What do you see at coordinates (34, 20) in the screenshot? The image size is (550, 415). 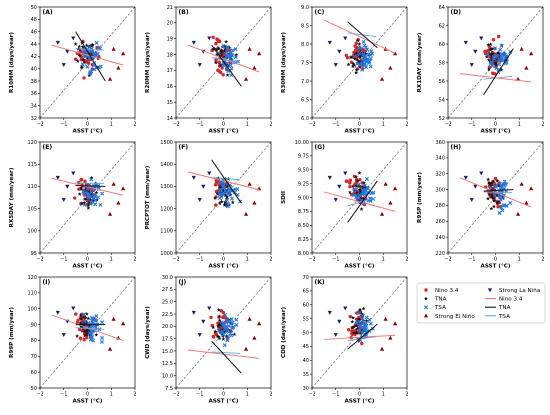 I see `y-tick-label: 48` at bounding box center [34, 20].